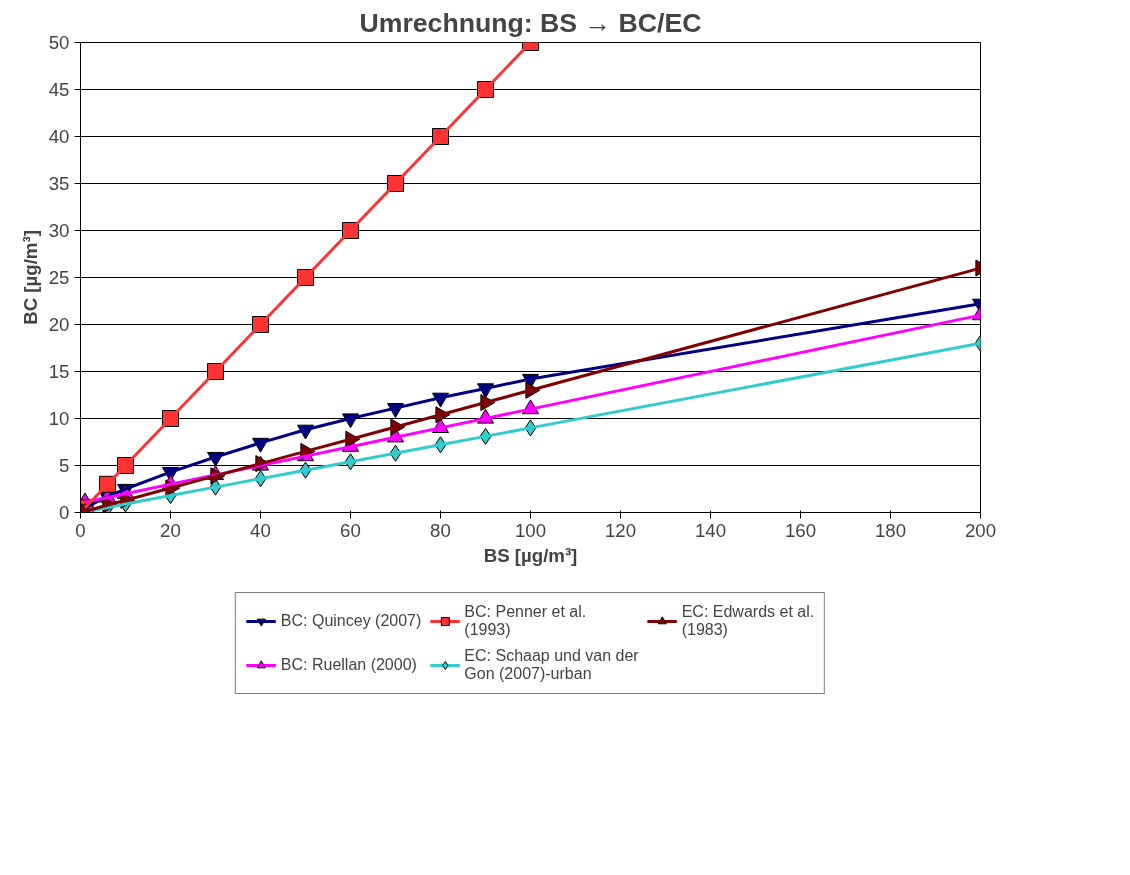  I want to click on y-axis-title: BC [µg/m³], so click(30, 277).